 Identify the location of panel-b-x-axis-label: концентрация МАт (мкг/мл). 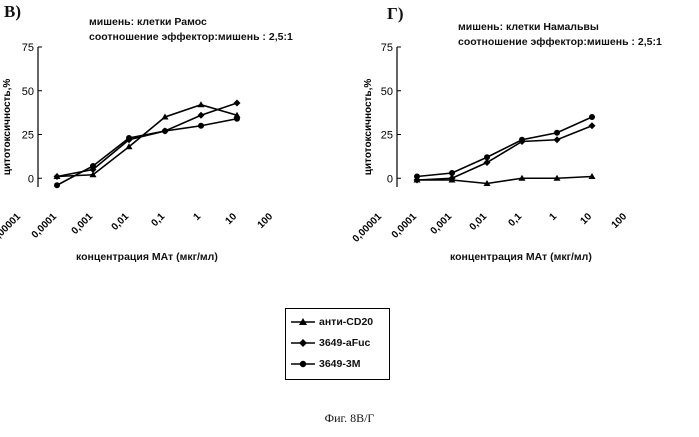
(147, 257).